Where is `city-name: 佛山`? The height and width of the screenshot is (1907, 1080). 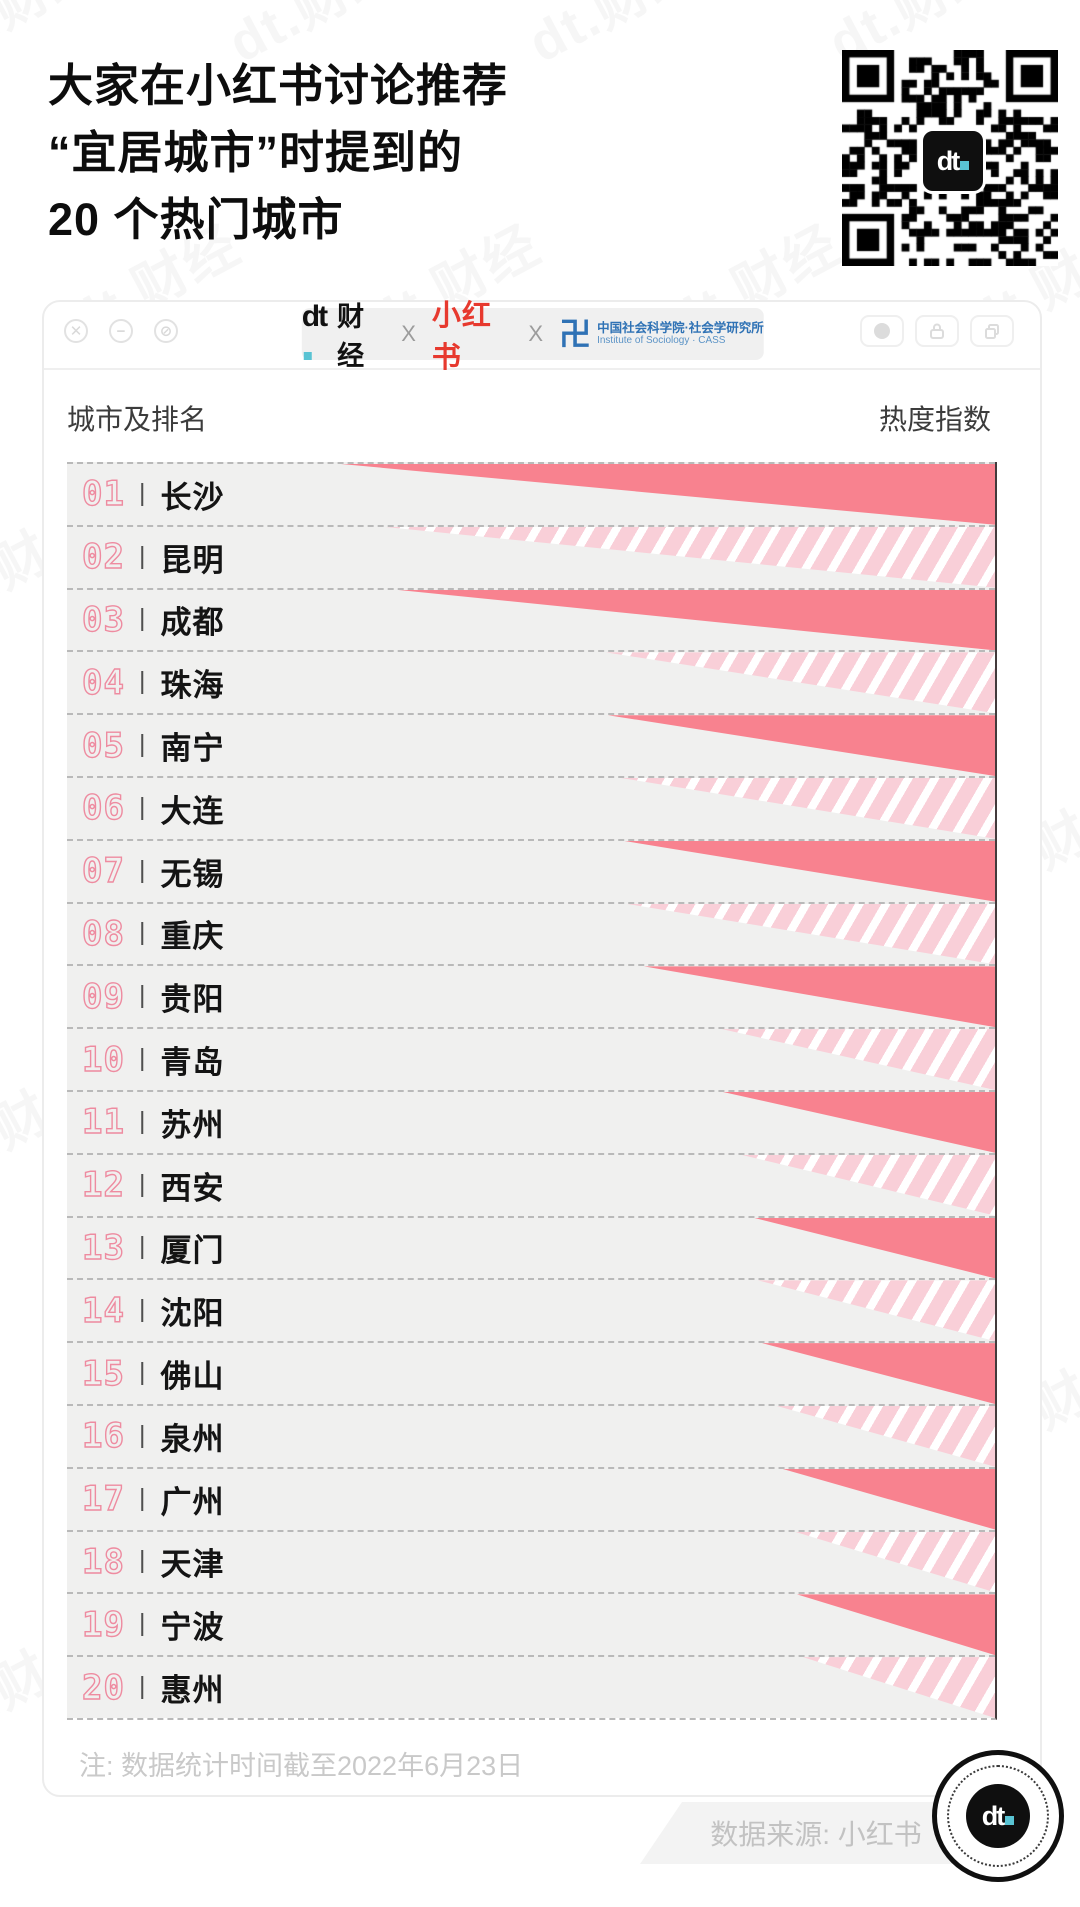
city-name: 佛山 is located at coordinates (192, 1377).